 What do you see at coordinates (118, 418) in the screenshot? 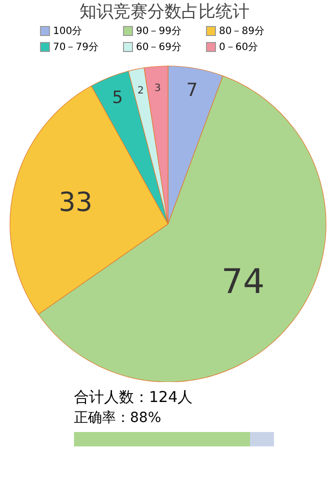
I see `chart-title: 正确率：88%` at bounding box center [118, 418].